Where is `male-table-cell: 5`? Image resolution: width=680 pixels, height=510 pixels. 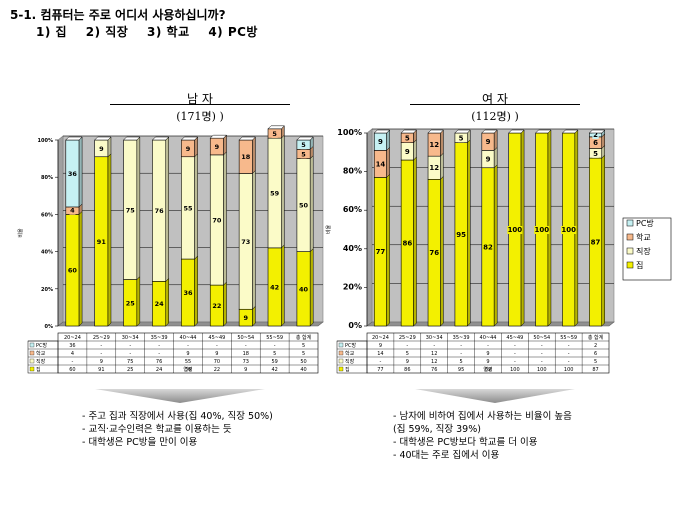
male-table-cell: 5 is located at coordinates (303, 354).